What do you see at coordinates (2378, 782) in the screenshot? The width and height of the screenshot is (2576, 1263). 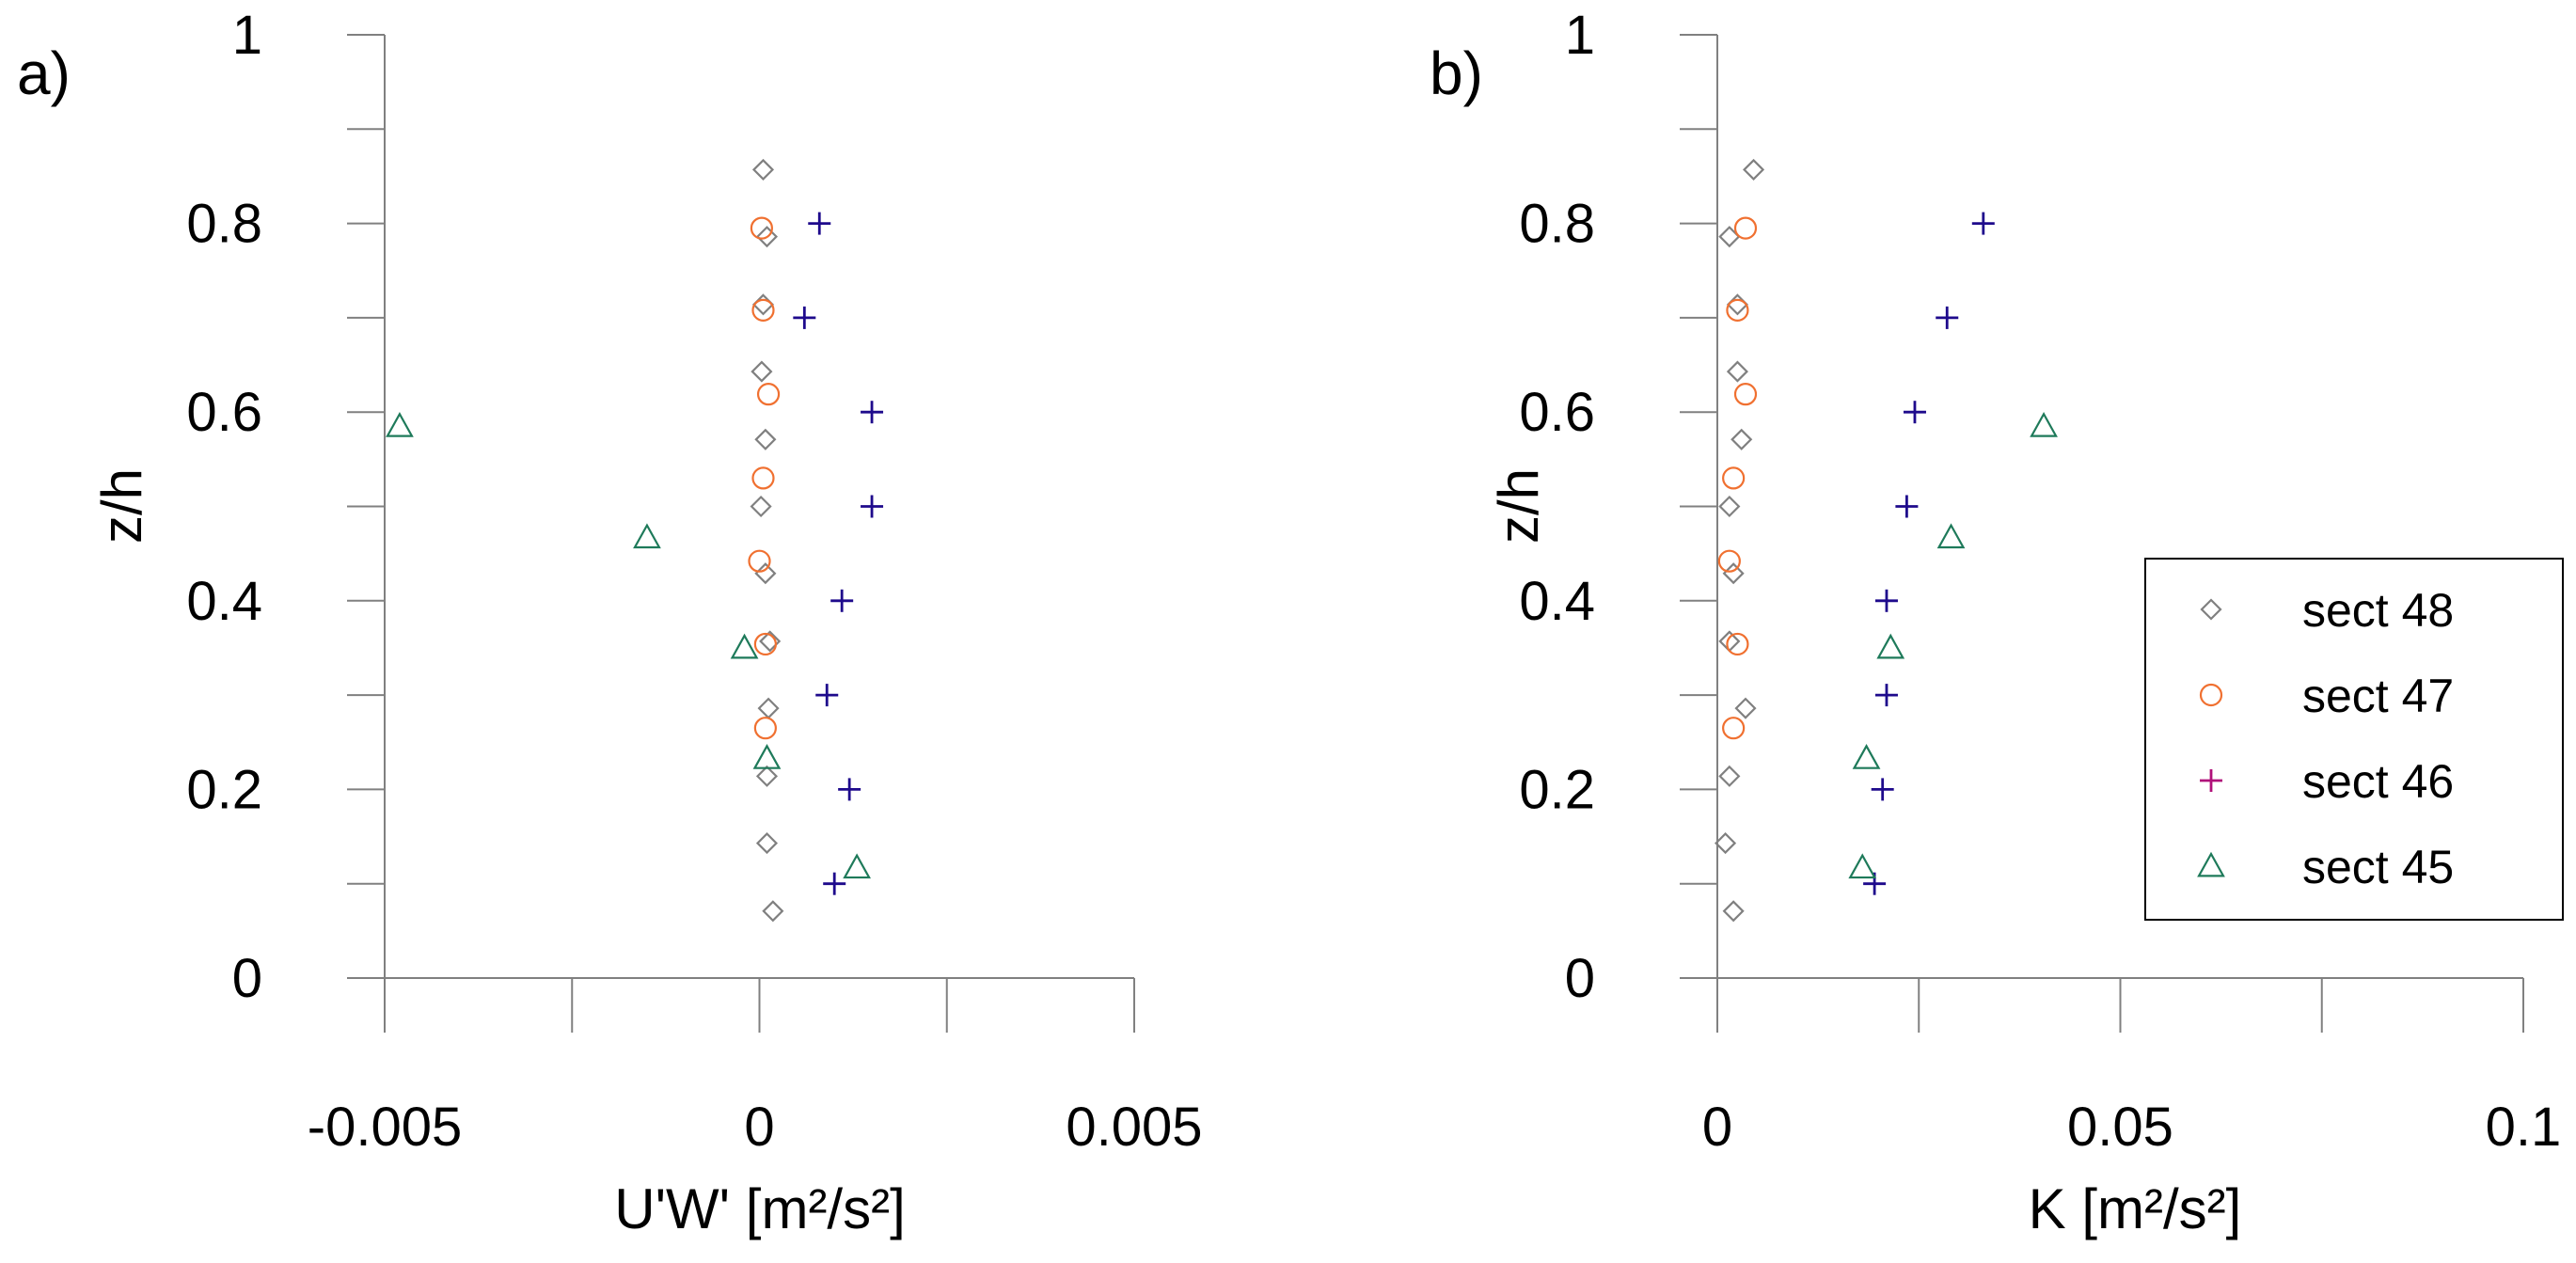 I see `legend-label-sect-46: sect 46` at bounding box center [2378, 782].